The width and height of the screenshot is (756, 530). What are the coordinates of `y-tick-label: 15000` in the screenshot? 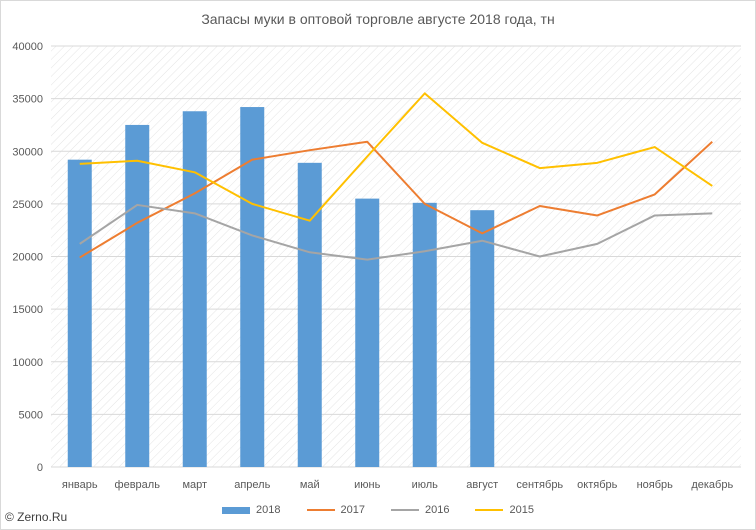 It's located at (27, 310).